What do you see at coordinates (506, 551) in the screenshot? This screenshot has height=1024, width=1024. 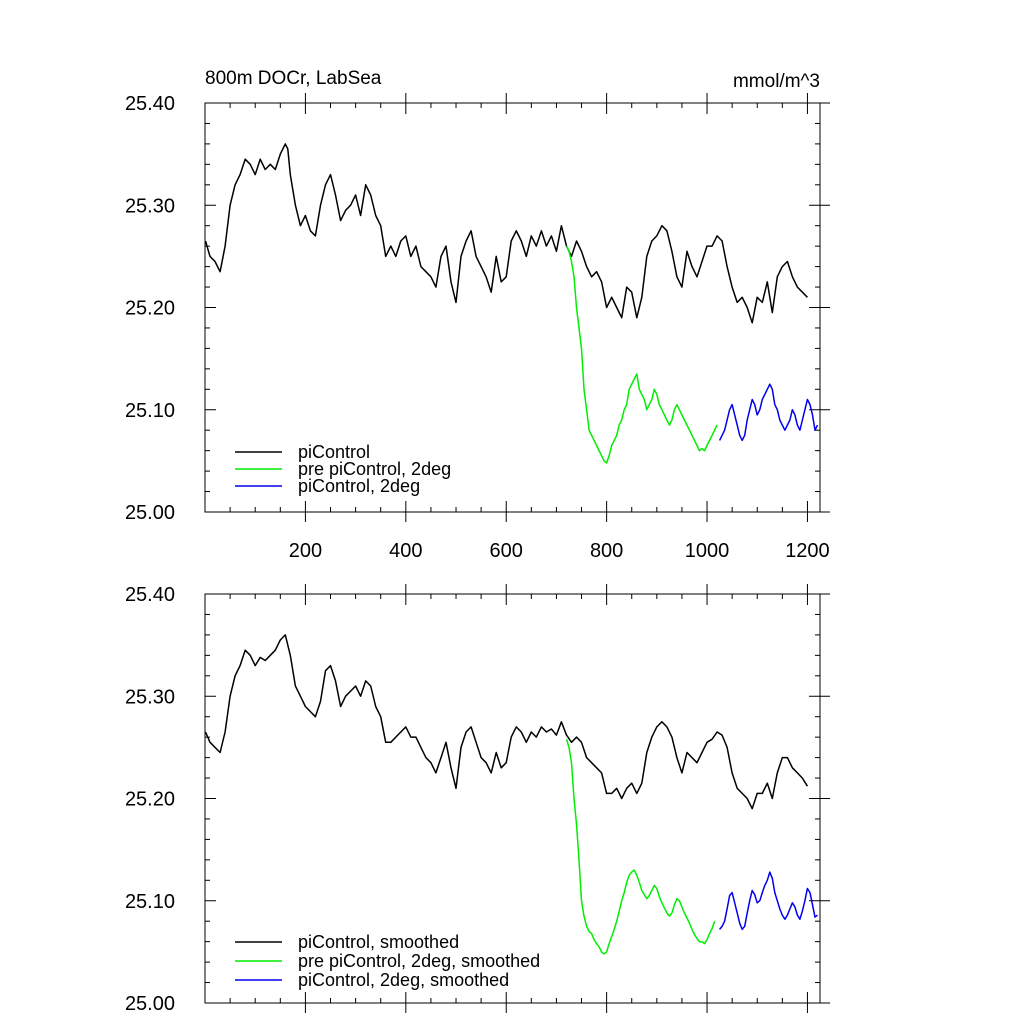 I see `top-x-tick-label: 600` at bounding box center [506, 551].